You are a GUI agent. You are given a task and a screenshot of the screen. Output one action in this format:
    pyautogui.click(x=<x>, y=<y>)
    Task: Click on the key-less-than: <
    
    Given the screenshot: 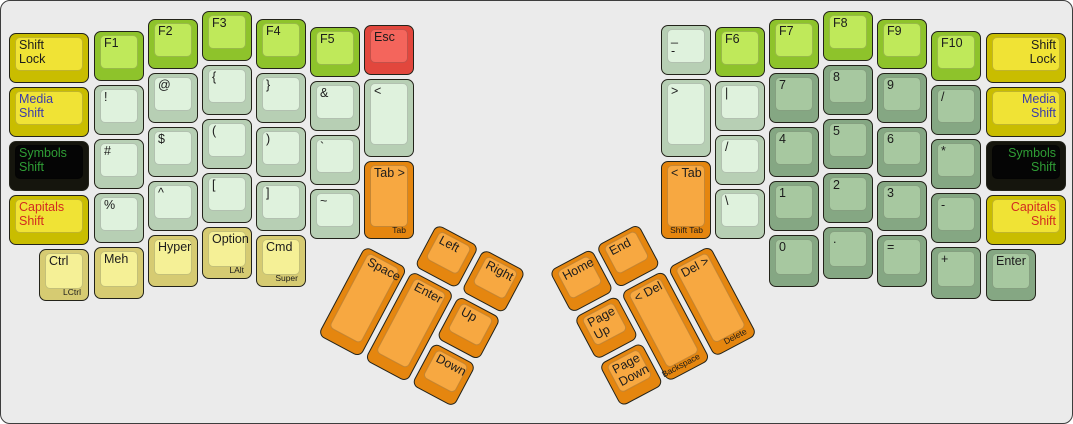 What is the action you would take?
    pyautogui.click(x=389, y=118)
    